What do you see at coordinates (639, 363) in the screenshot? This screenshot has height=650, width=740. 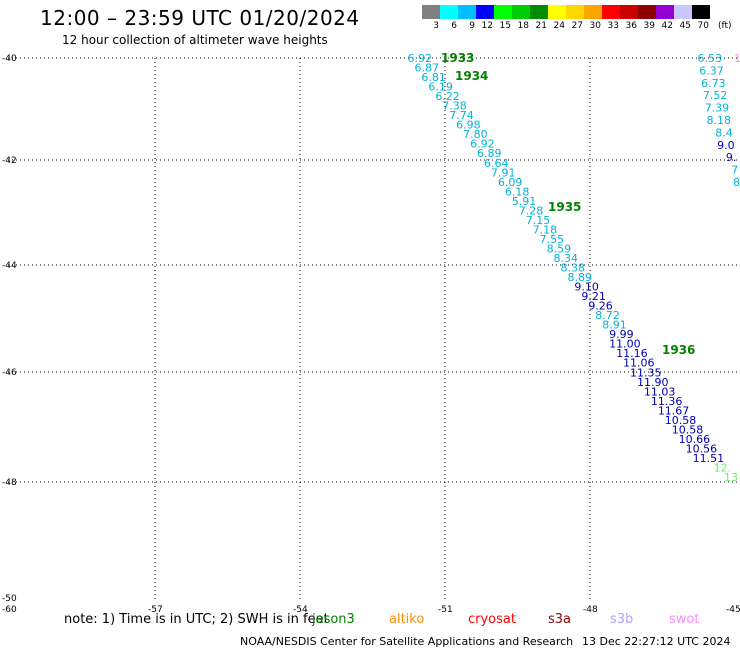 I see `swh-value: 11.06` at bounding box center [639, 363].